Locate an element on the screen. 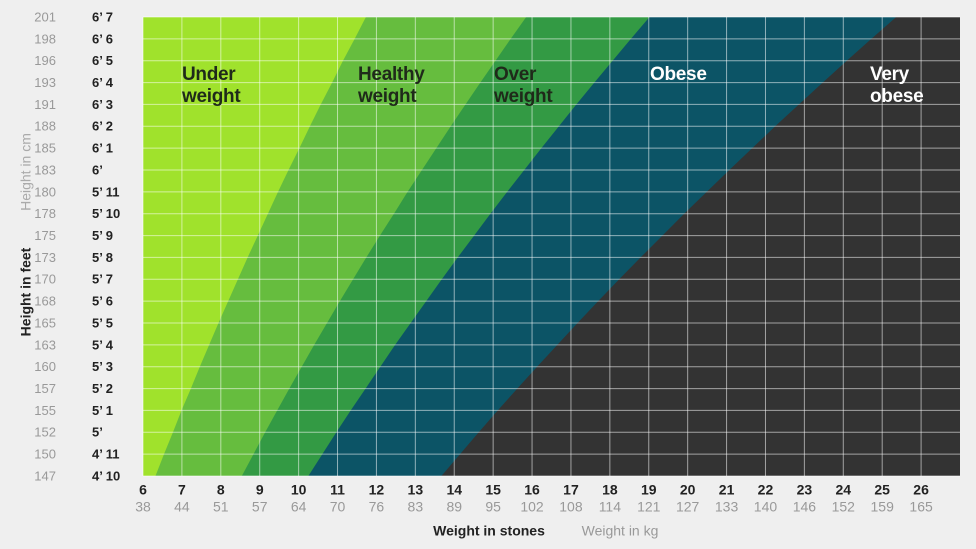 The image size is (976, 549). x-tick-label-kg: 57 is located at coordinates (260, 507).